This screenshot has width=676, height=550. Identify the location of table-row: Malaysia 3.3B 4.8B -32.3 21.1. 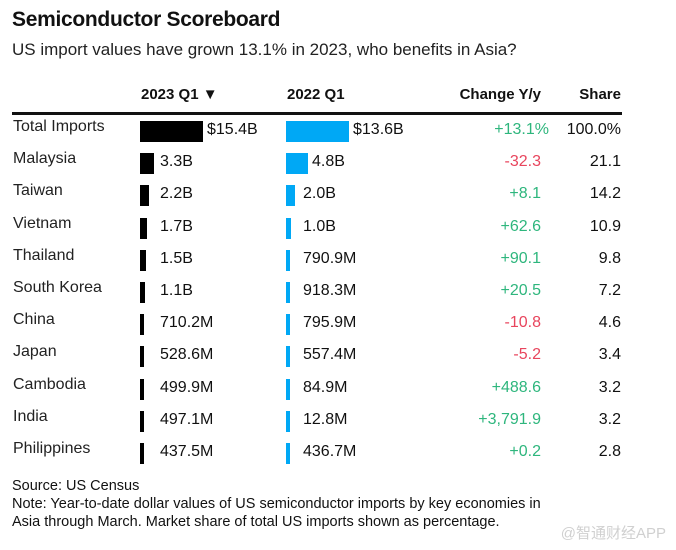
(338, 164).